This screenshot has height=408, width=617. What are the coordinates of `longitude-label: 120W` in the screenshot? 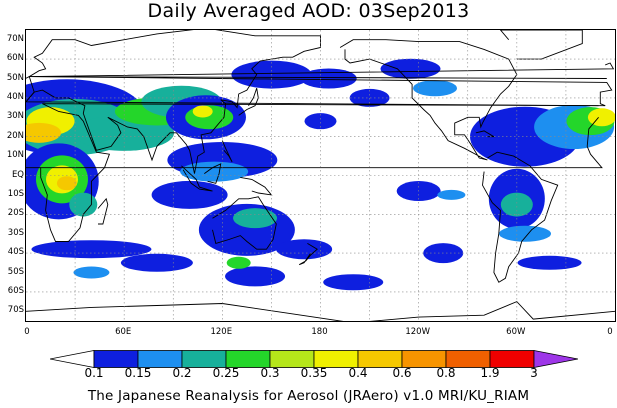 It's located at (417, 332).